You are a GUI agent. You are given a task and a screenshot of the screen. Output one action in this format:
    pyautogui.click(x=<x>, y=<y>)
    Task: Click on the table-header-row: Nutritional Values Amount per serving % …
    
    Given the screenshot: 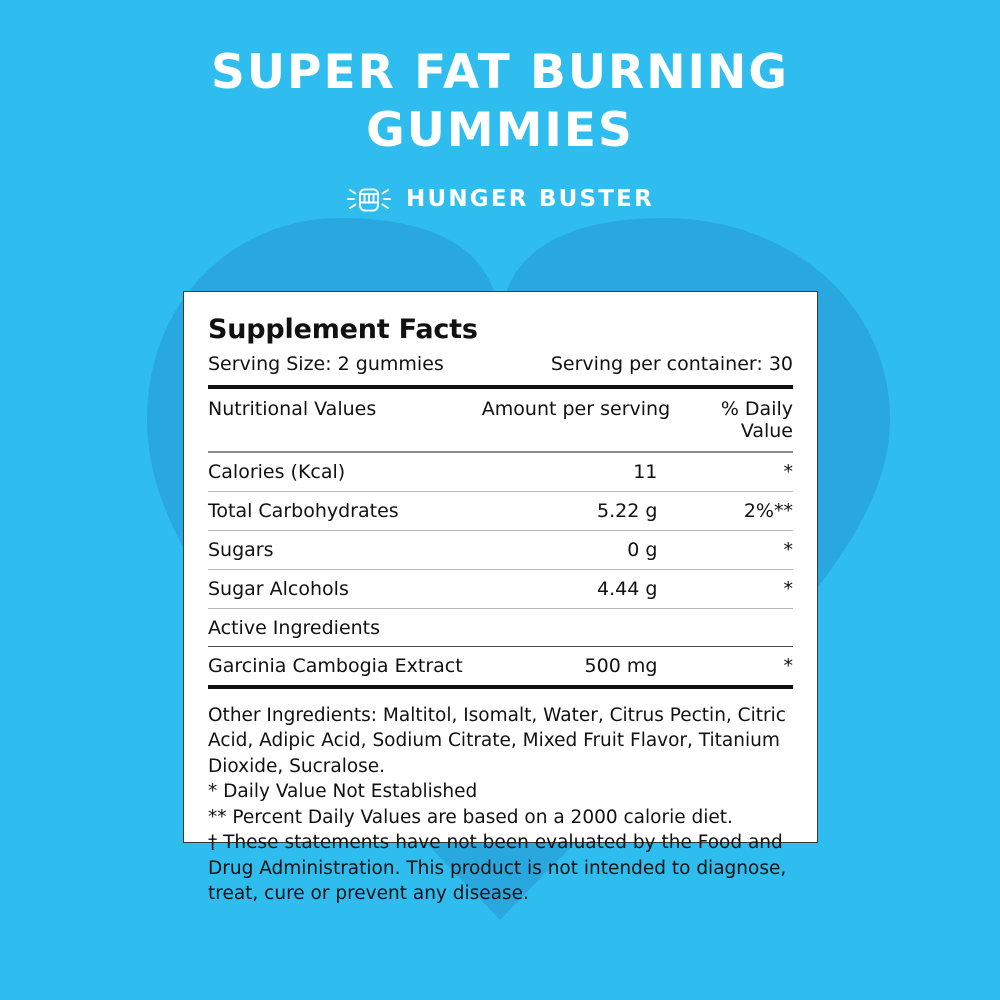 What is the action you would take?
    pyautogui.click(x=500, y=420)
    